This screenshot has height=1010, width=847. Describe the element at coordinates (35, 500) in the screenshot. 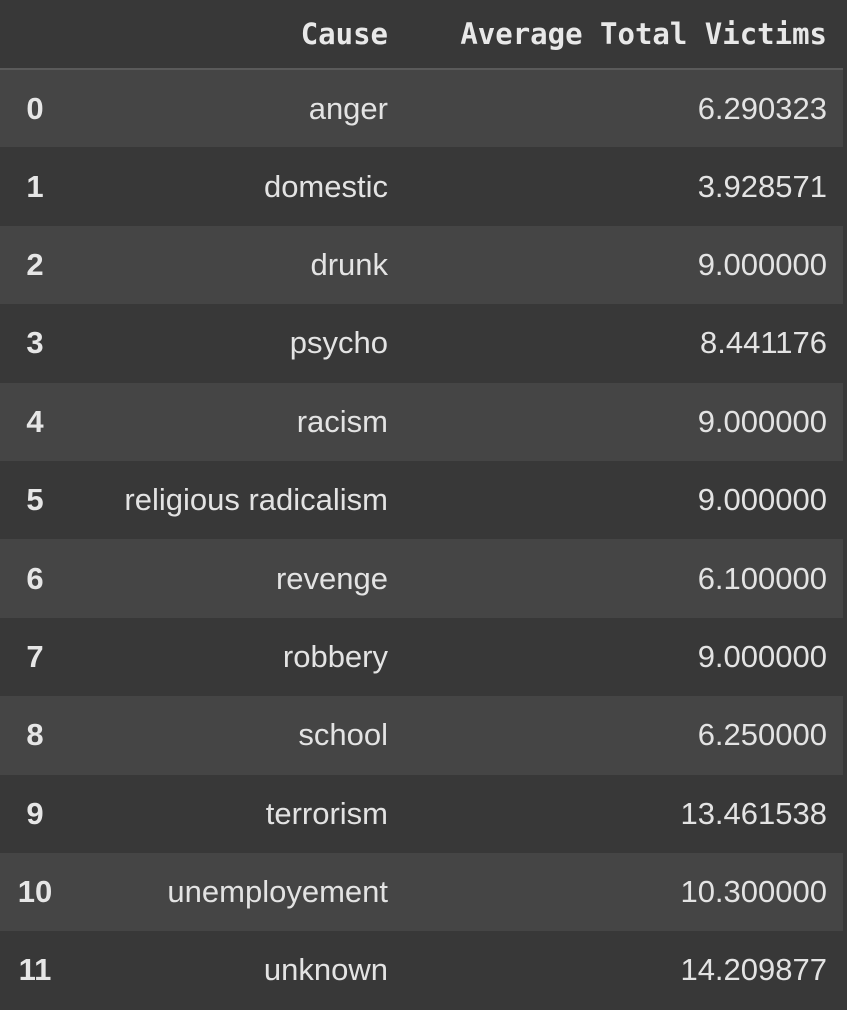

I see `row-index: 5` at that location.